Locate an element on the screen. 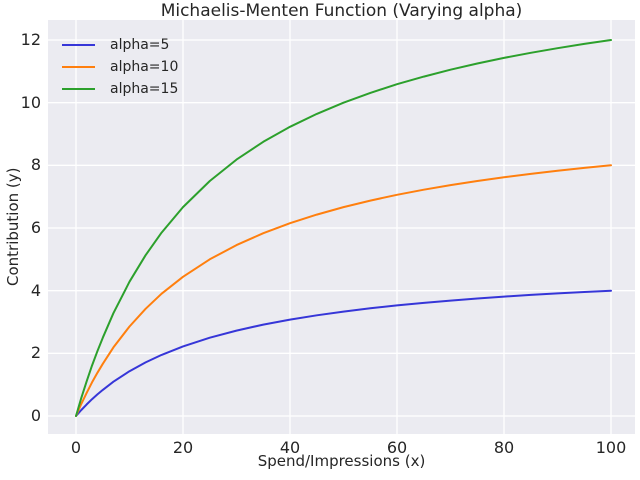 The image size is (640, 480). x-tick-label: 80 is located at coordinates (504, 447).